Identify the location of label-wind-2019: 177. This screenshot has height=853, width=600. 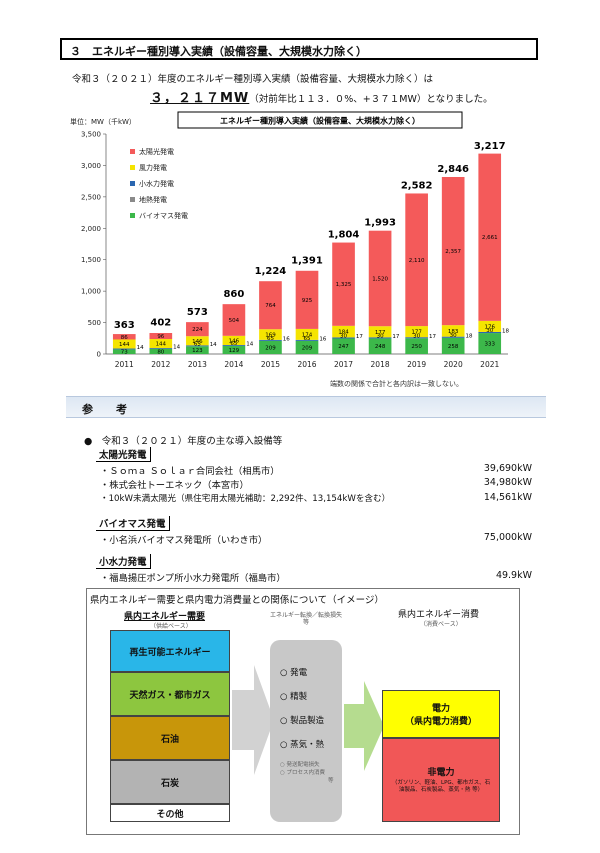
(416, 333).